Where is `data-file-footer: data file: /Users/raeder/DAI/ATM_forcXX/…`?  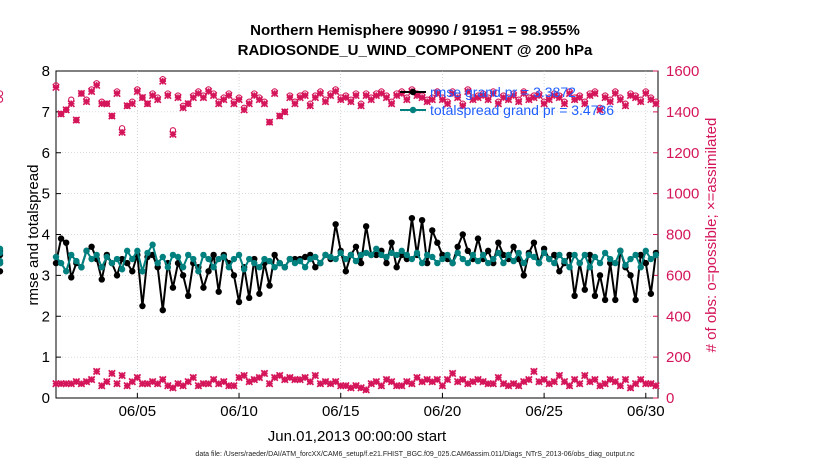 data-file-footer: data file: /Users/raeder/DAI/ATM_forcXX/… is located at coordinates (415, 454).